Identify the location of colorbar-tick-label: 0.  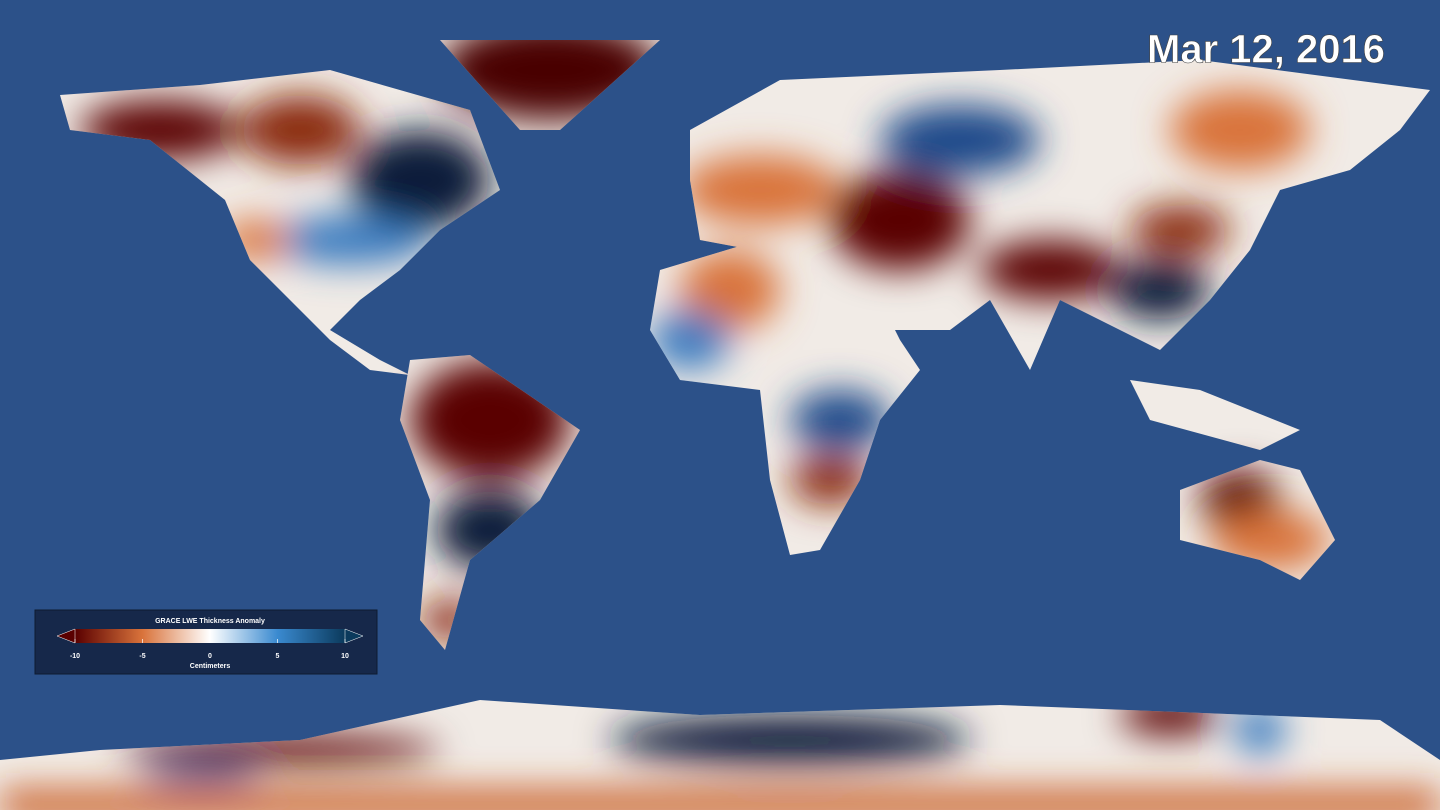
(210, 656).